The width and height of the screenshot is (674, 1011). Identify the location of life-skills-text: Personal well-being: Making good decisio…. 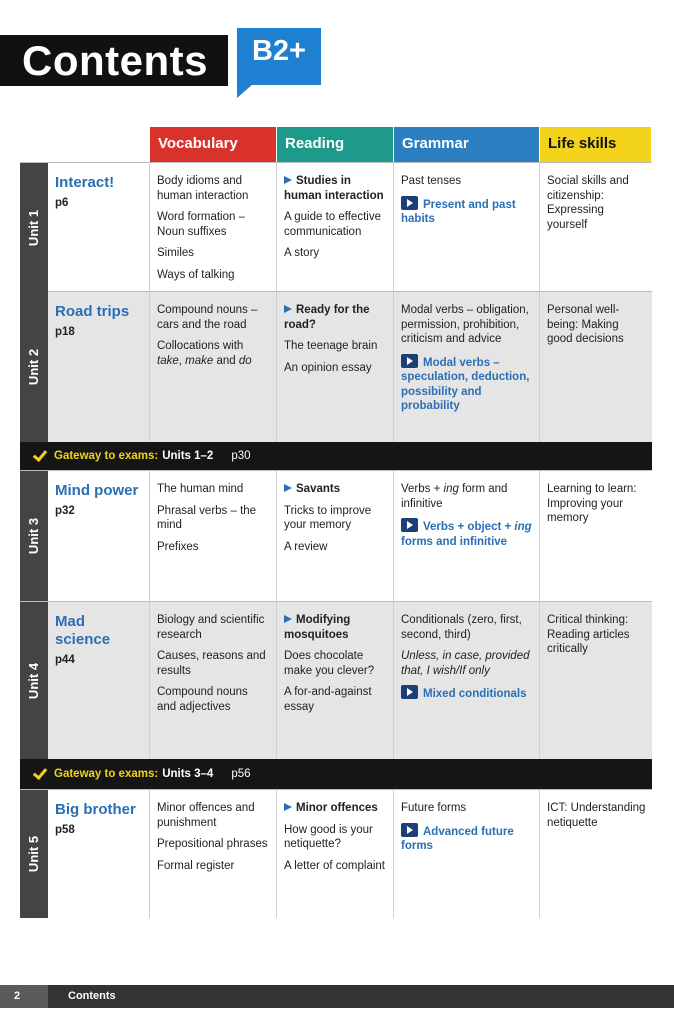
(585, 324).